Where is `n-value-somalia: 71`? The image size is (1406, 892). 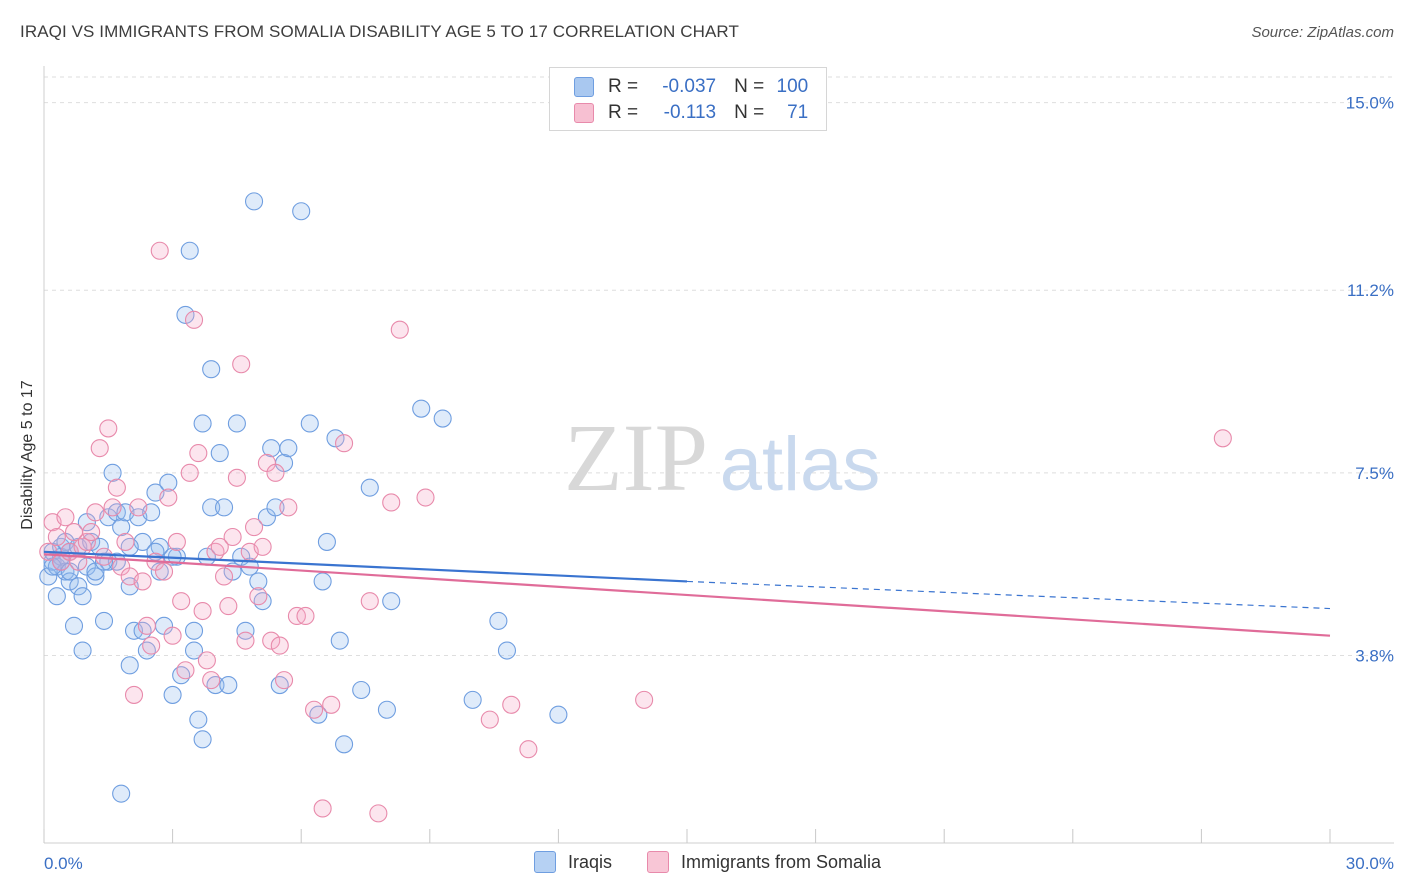 n-value-somalia: 71 is located at coordinates (798, 112).